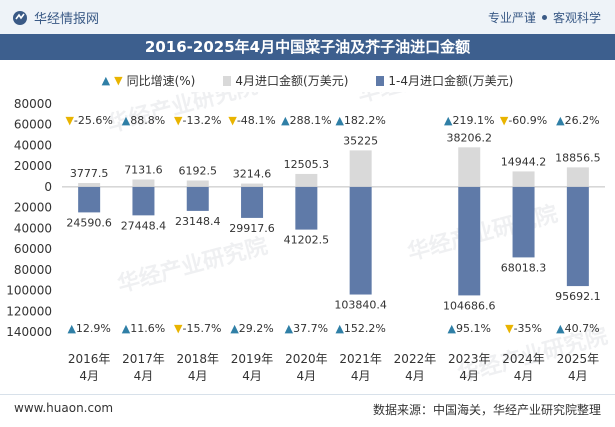 This screenshot has width=615, height=427. What do you see at coordinates (307, 164) in the screenshot?
I see `april-value-label: 12505.3` at bounding box center [307, 164].